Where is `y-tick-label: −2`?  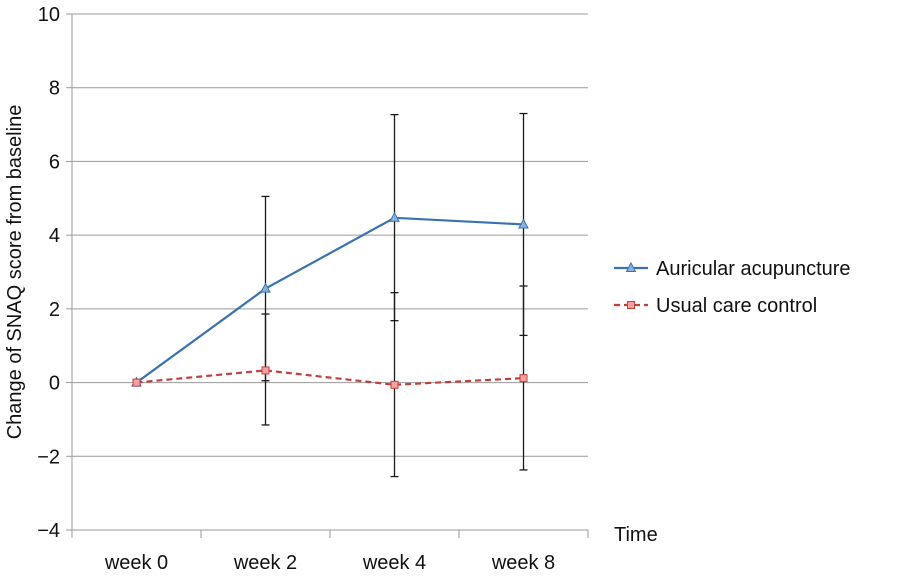 y-tick-label: −2 is located at coordinates (48, 457).